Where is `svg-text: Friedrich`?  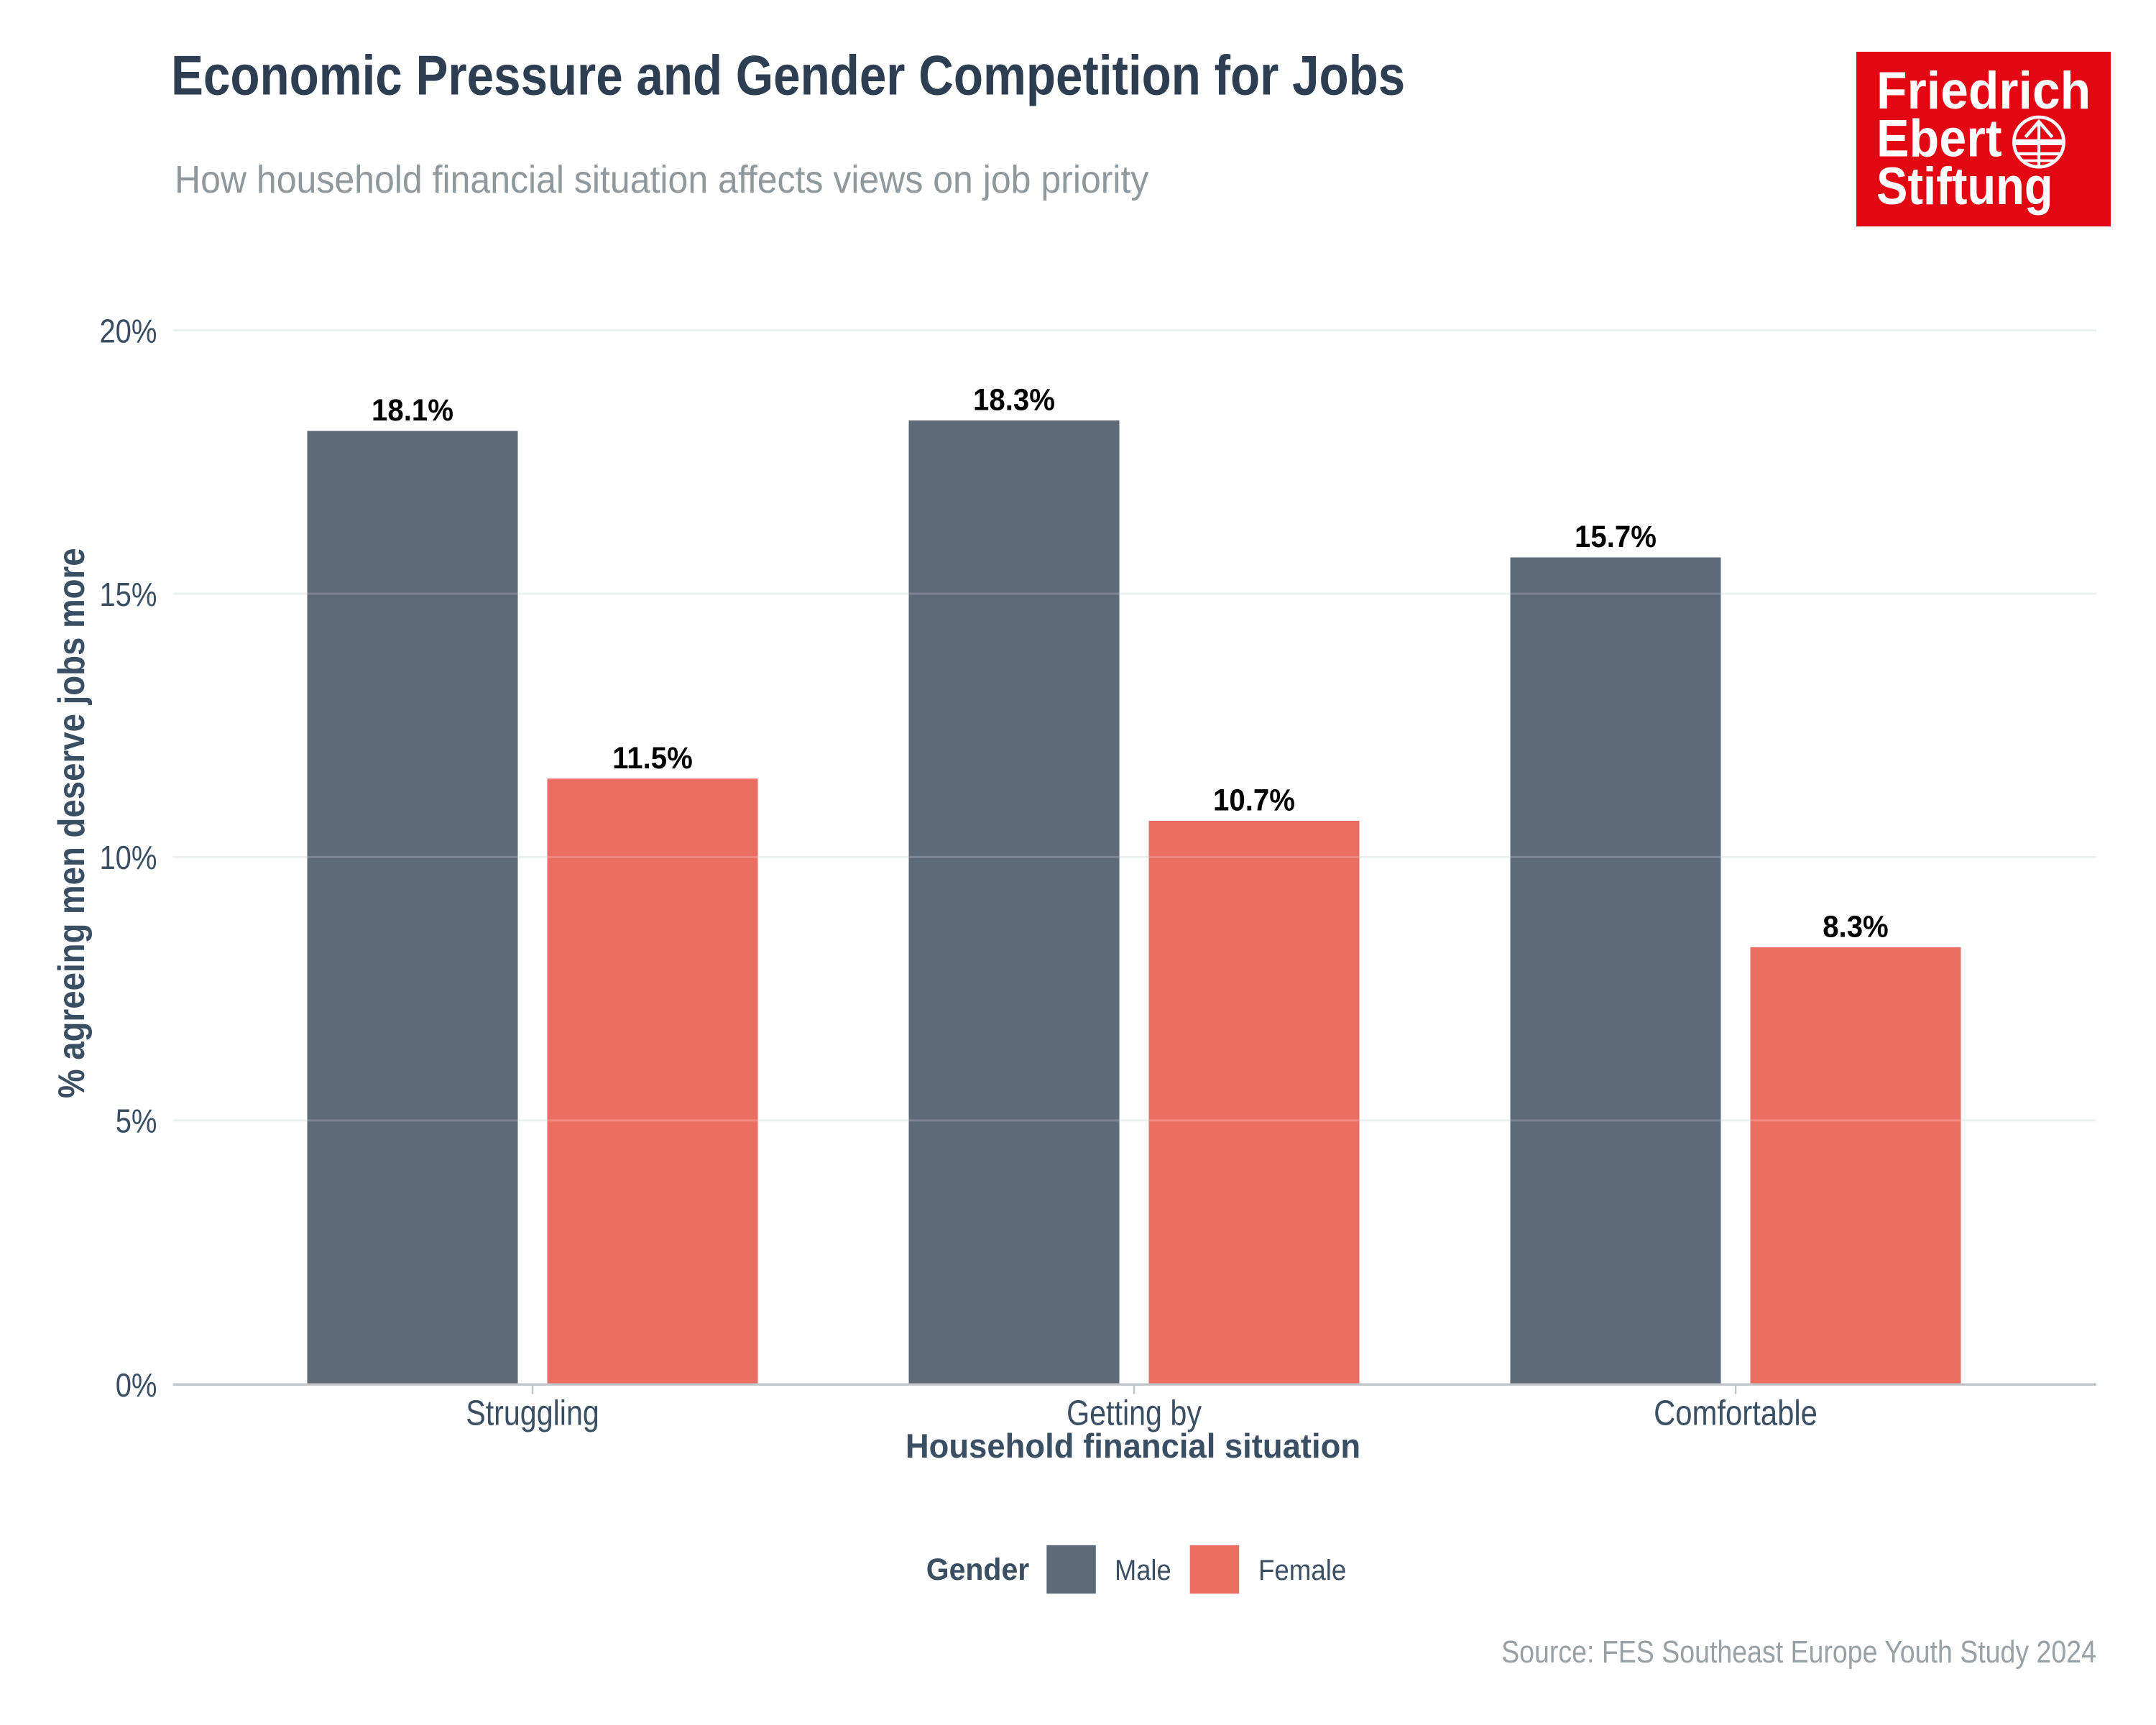 svg-text: Friedrich is located at coordinates (1984, 90).